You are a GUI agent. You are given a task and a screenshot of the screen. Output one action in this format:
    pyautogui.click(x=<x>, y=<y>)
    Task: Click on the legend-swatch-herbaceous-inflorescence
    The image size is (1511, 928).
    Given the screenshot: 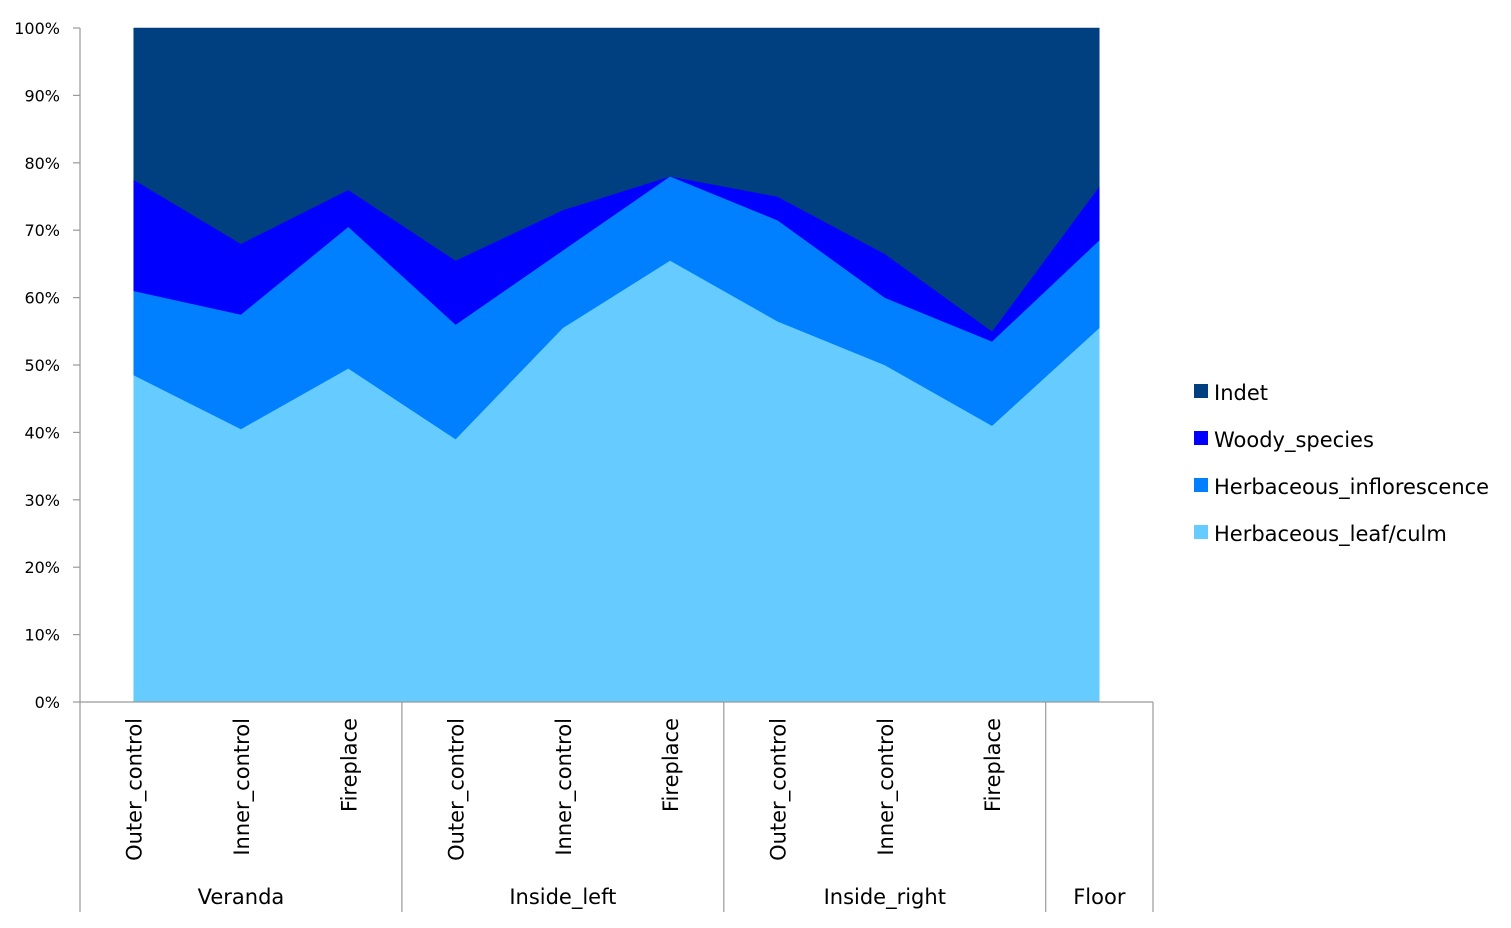 What is the action you would take?
    pyautogui.click(x=1201, y=485)
    